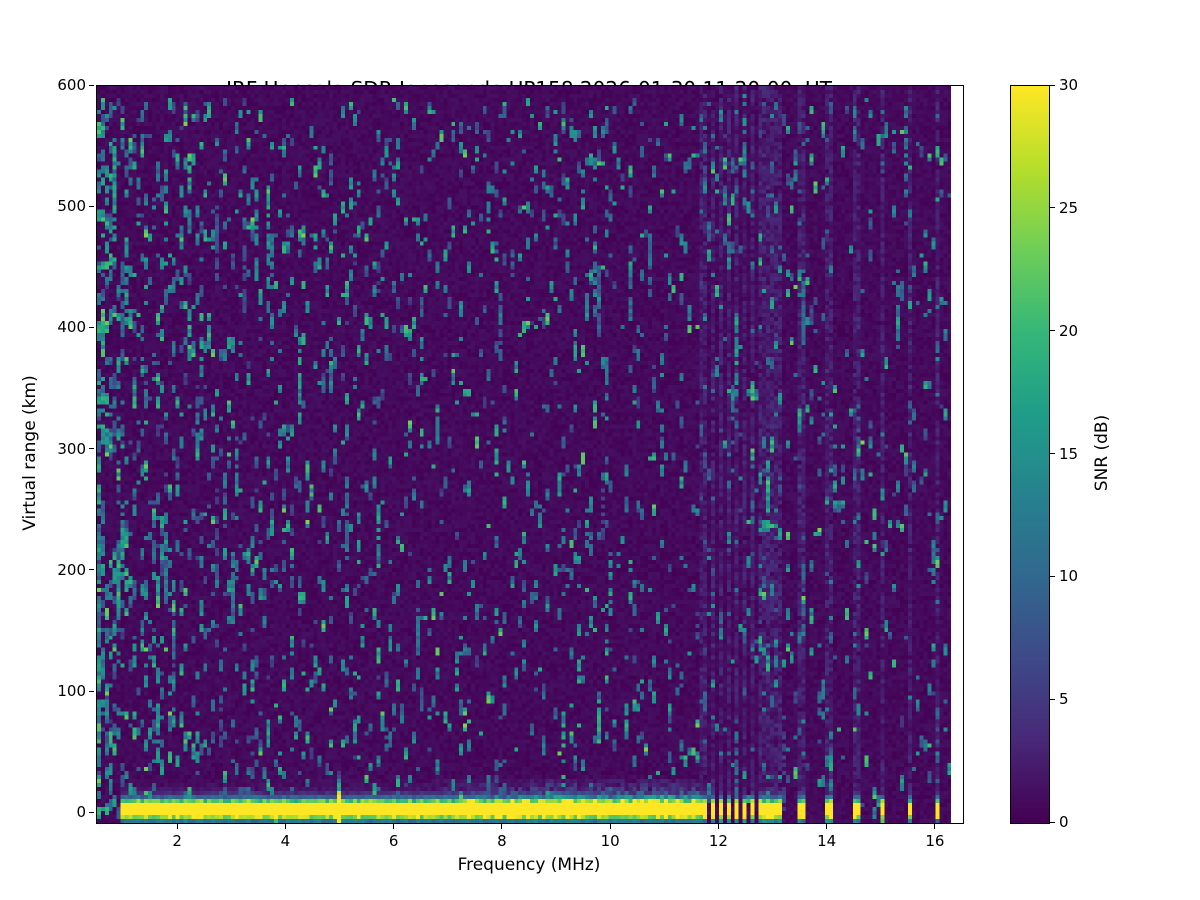  What do you see at coordinates (71, 206) in the screenshot?
I see `y-tick-label: 500` at bounding box center [71, 206].